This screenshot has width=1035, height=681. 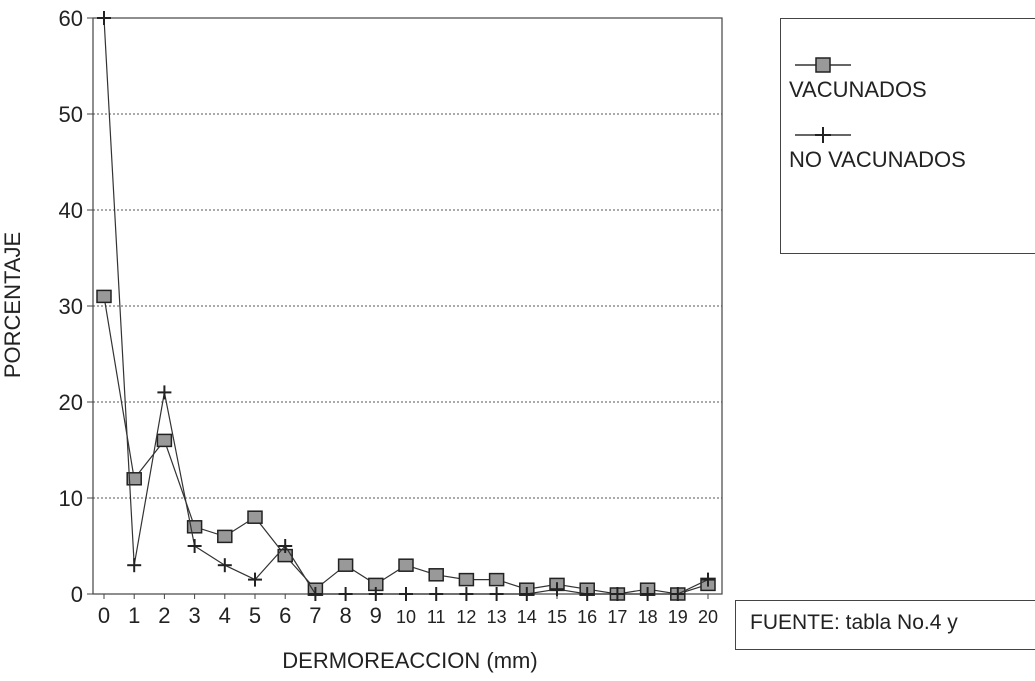 I want to click on x-tick-label: 14, so click(x=527, y=617).